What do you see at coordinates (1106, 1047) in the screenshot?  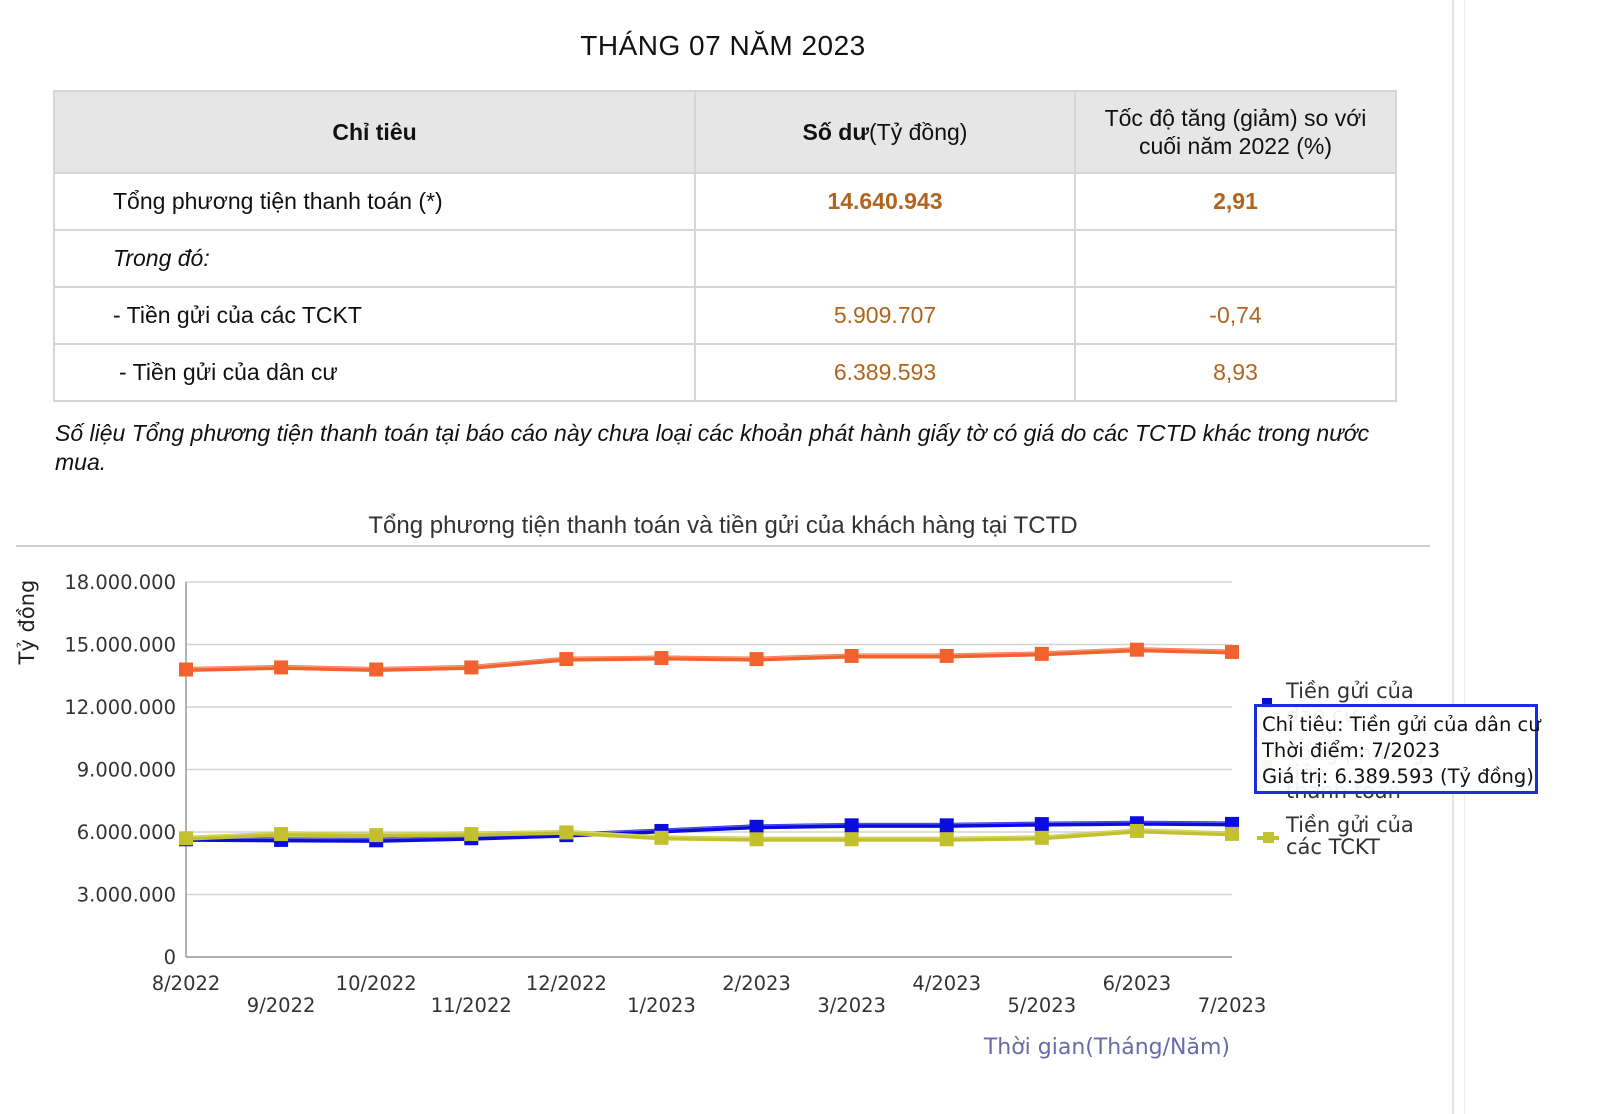 I see `x-axis-title: Thời gian(Tháng/Năm)` at bounding box center [1106, 1047].